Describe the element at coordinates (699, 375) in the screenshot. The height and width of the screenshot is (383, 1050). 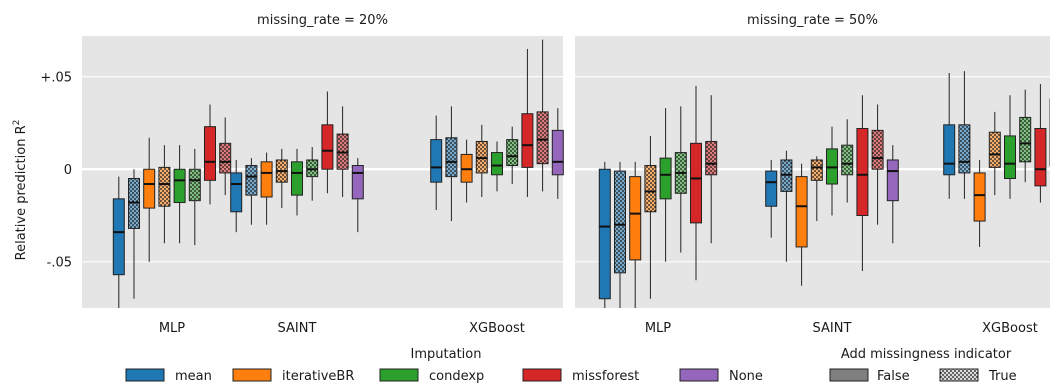
I see `legend-swatch-none` at that location.